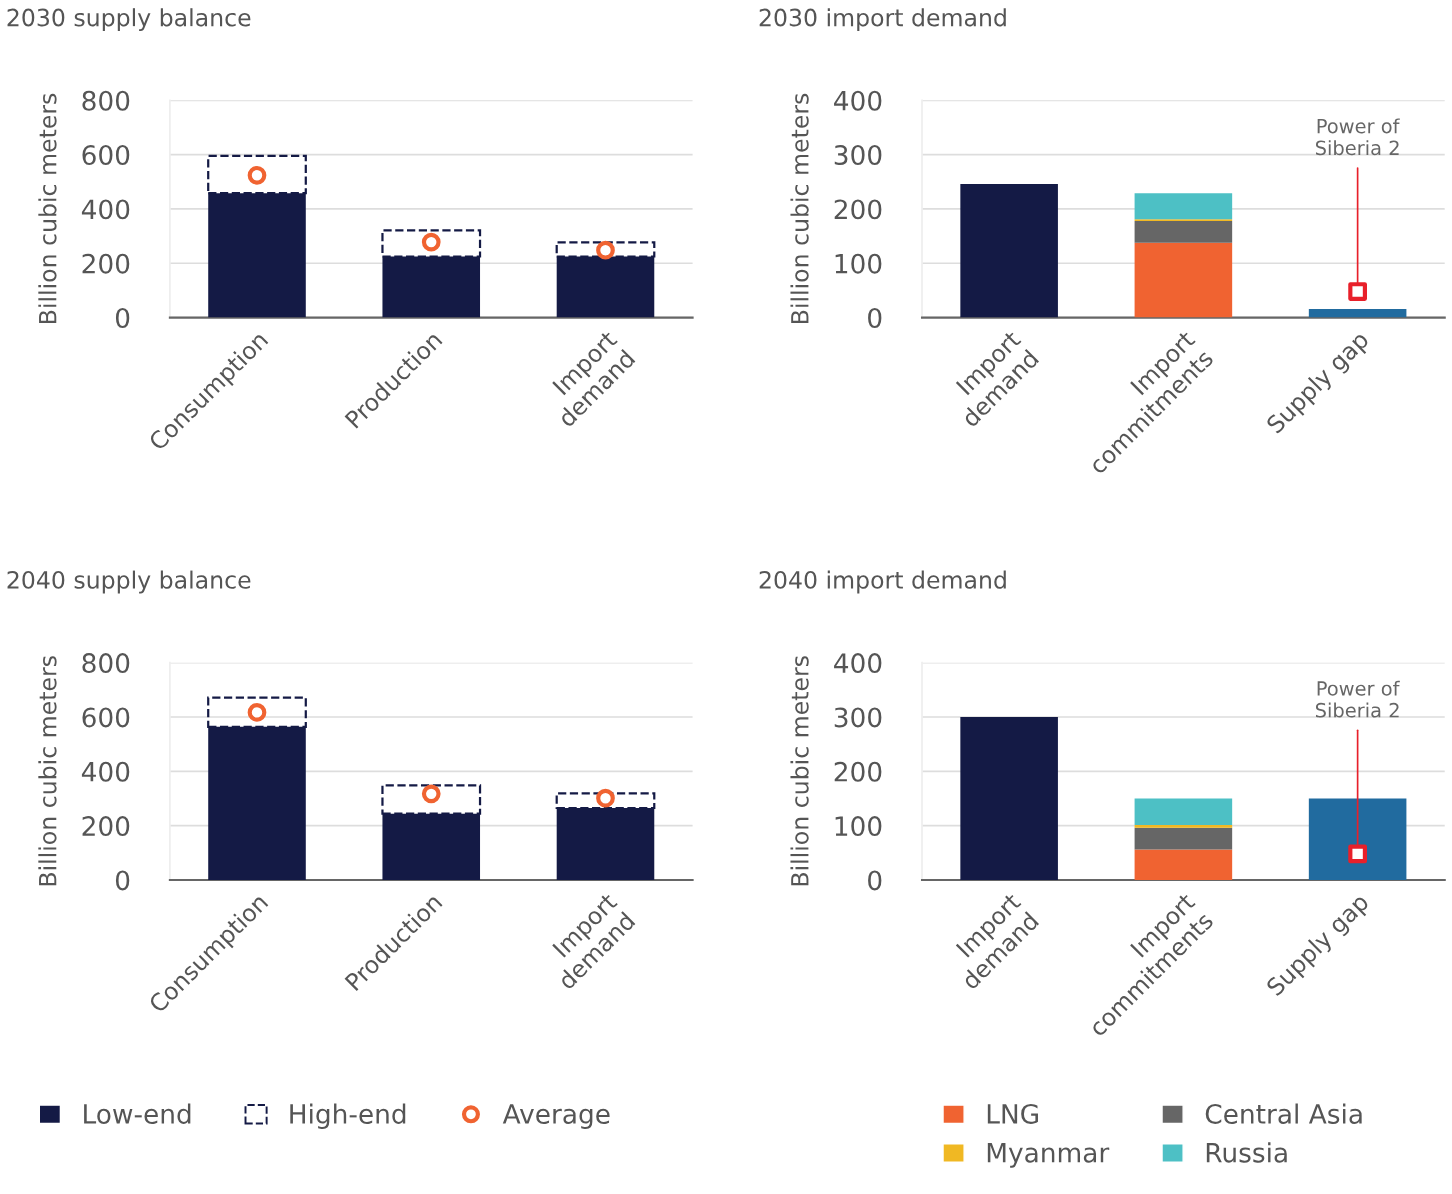 The image size is (1452, 1194). What do you see at coordinates (1246, 1152) in the screenshot?
I see `legend-label: Russia` at bounding box center [1246, 1152].